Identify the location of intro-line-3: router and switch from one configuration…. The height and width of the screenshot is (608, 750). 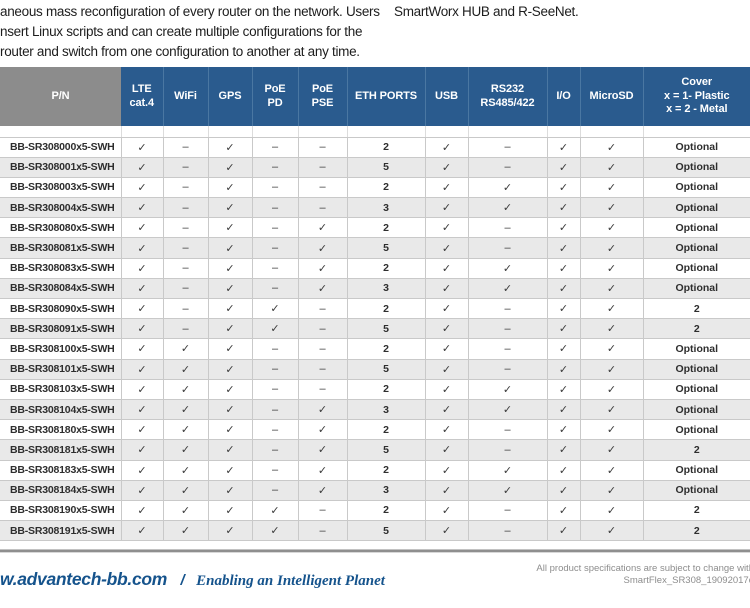
(180, 51).